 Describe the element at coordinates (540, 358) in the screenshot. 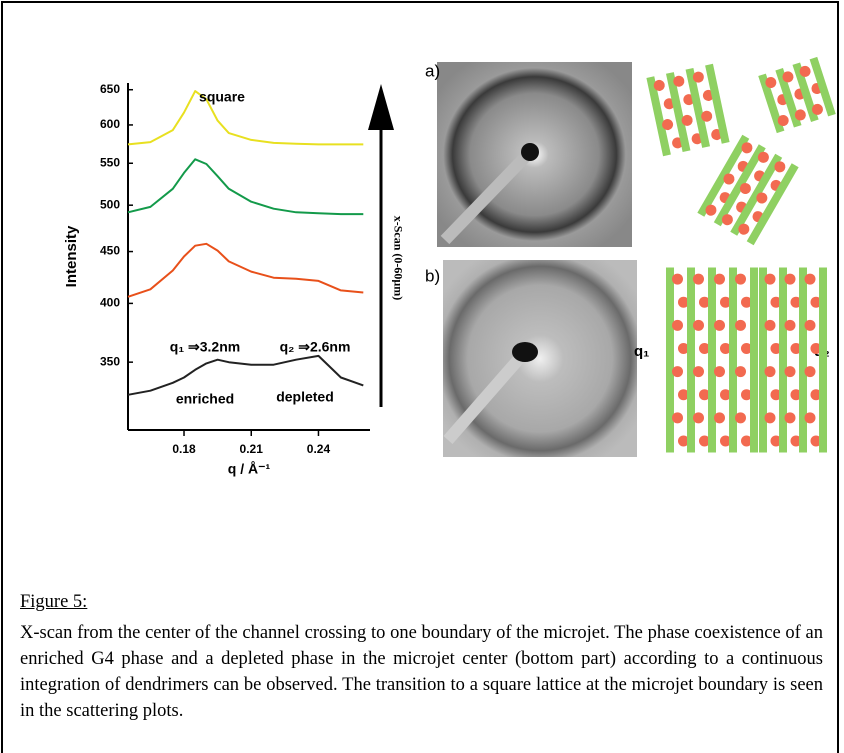

I see `scatter-image-b` at that location.